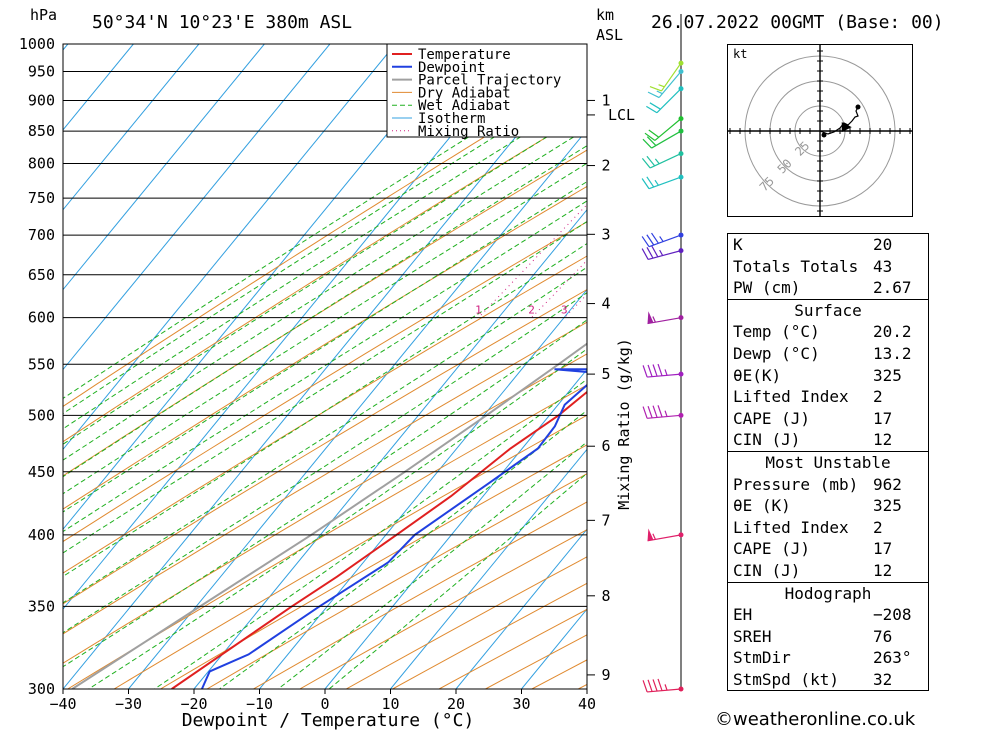  I want to click on param-value: 962, so click(887, 484).